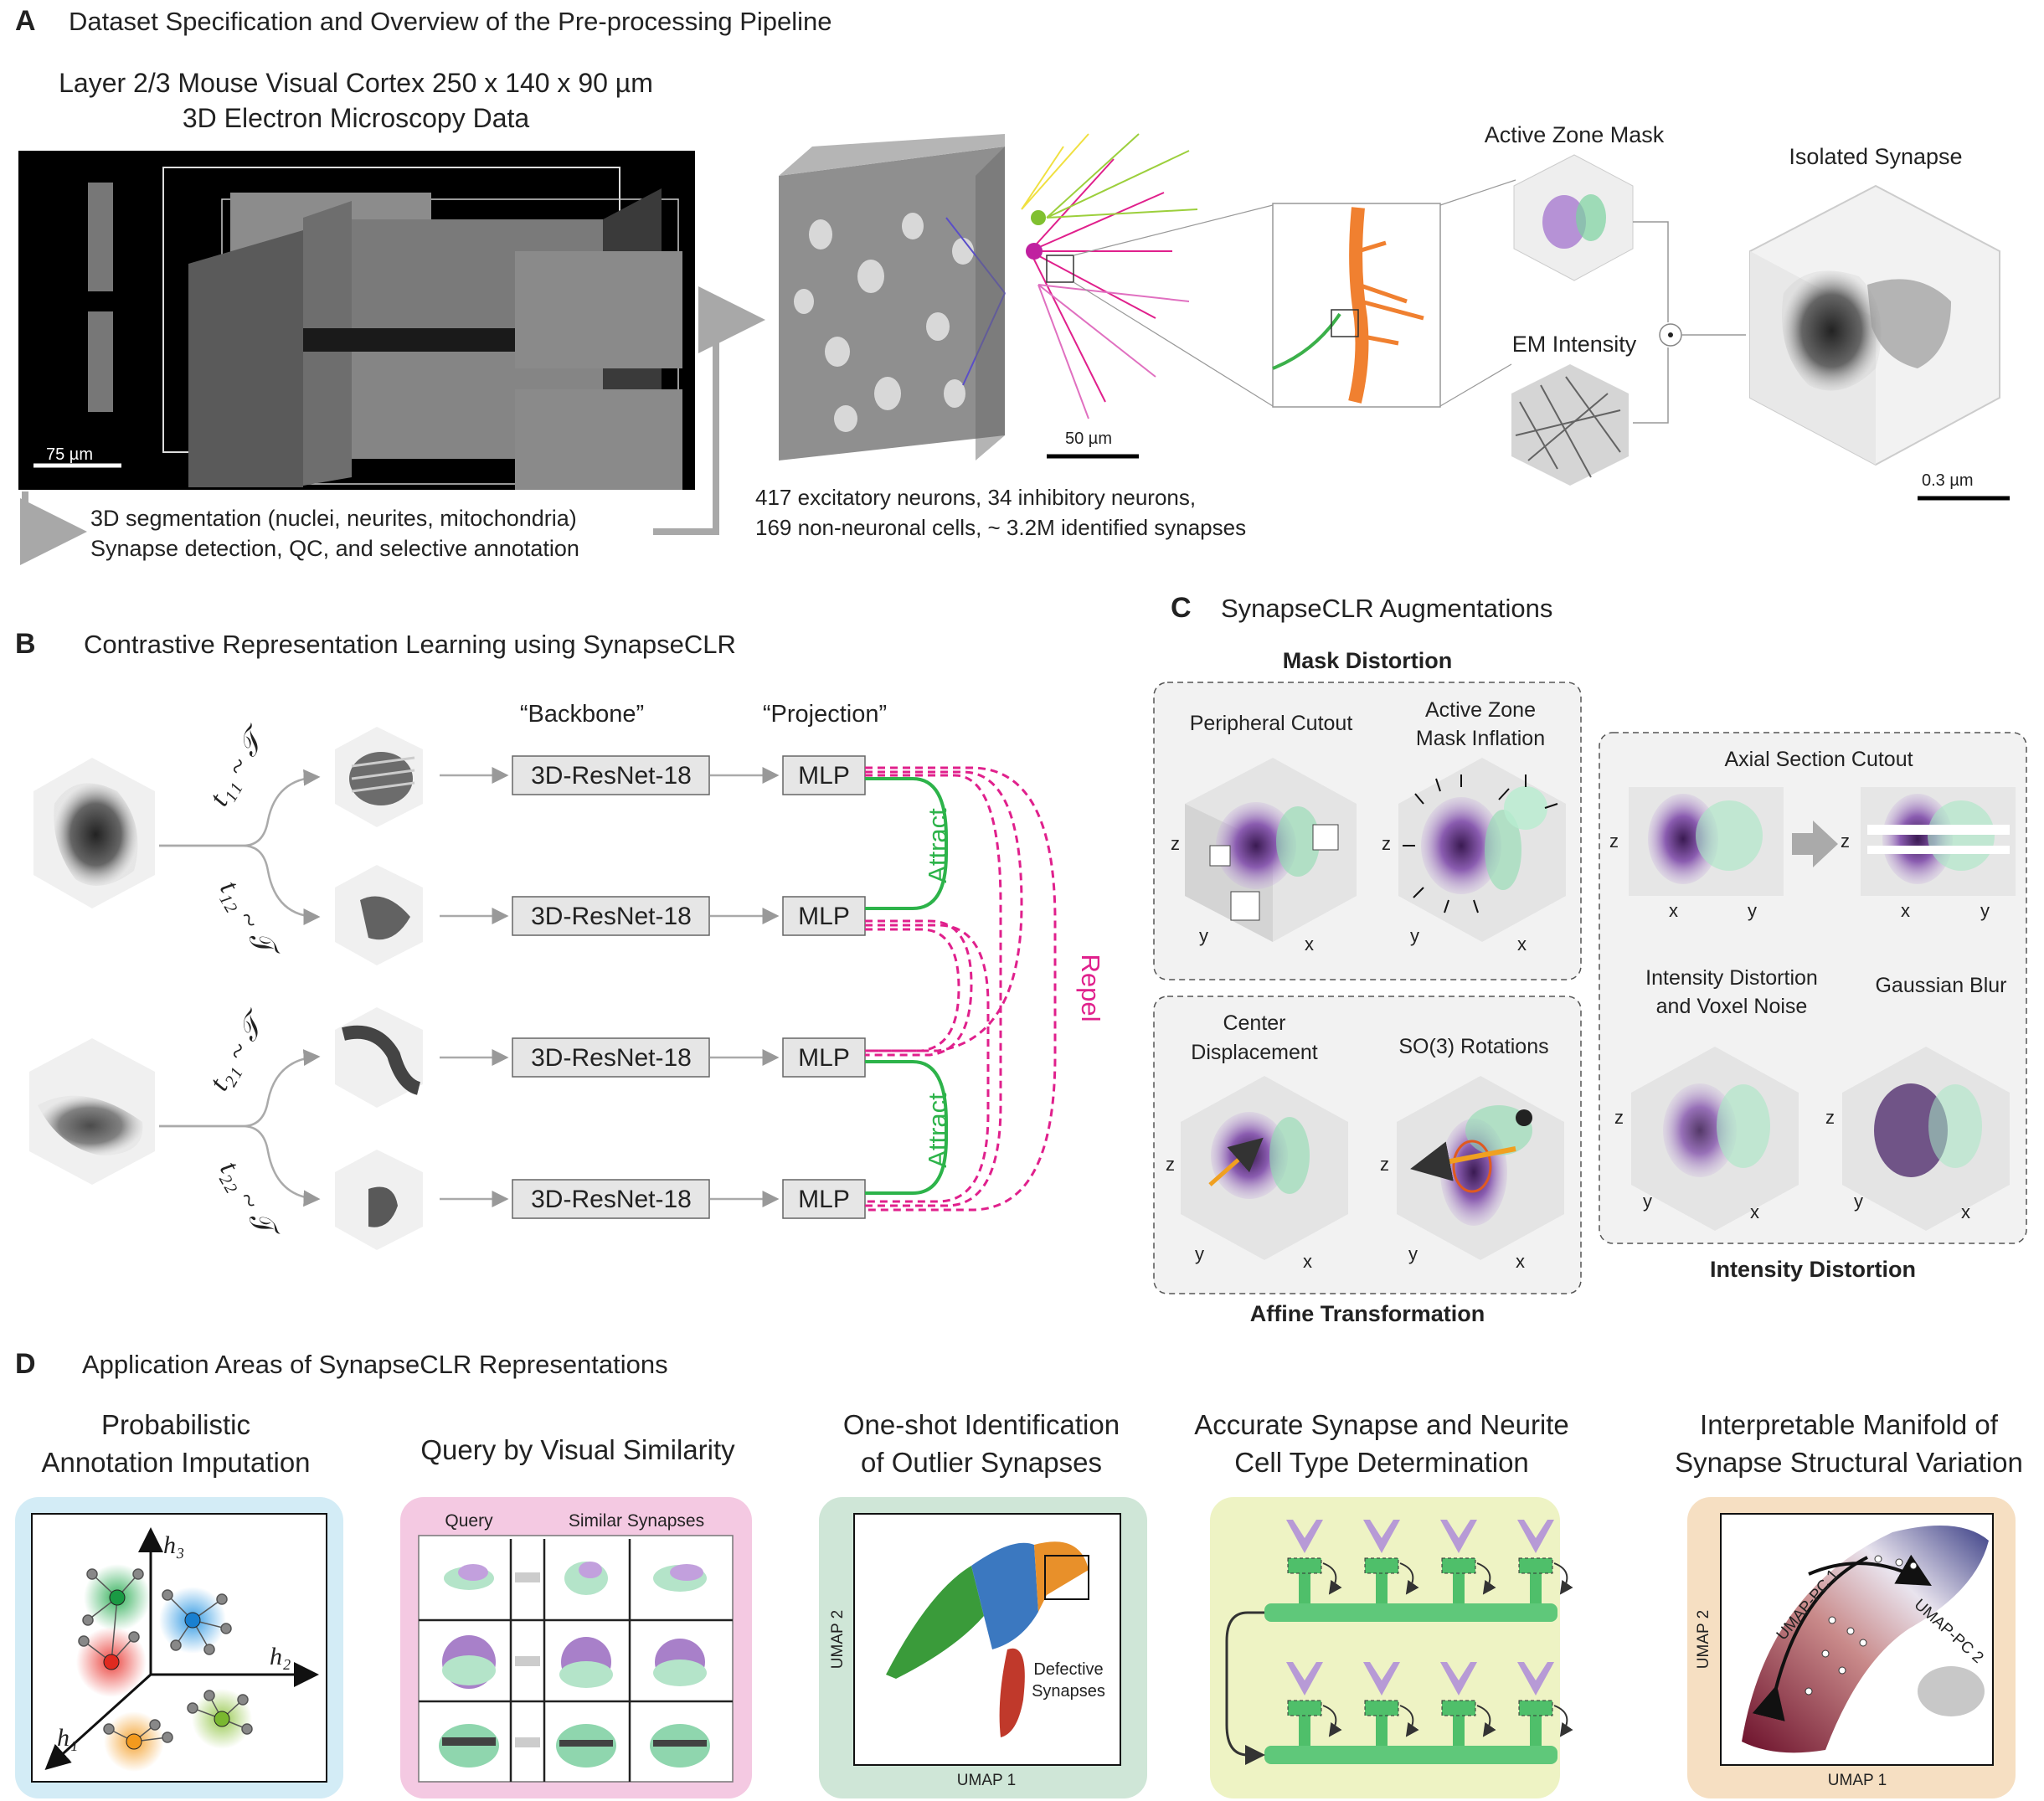  What do you see at coordinates (238, 765) in the screenshot?
I see `t11-label: t₁₁ ~ 𝒯` at bounding box center [238, 765].